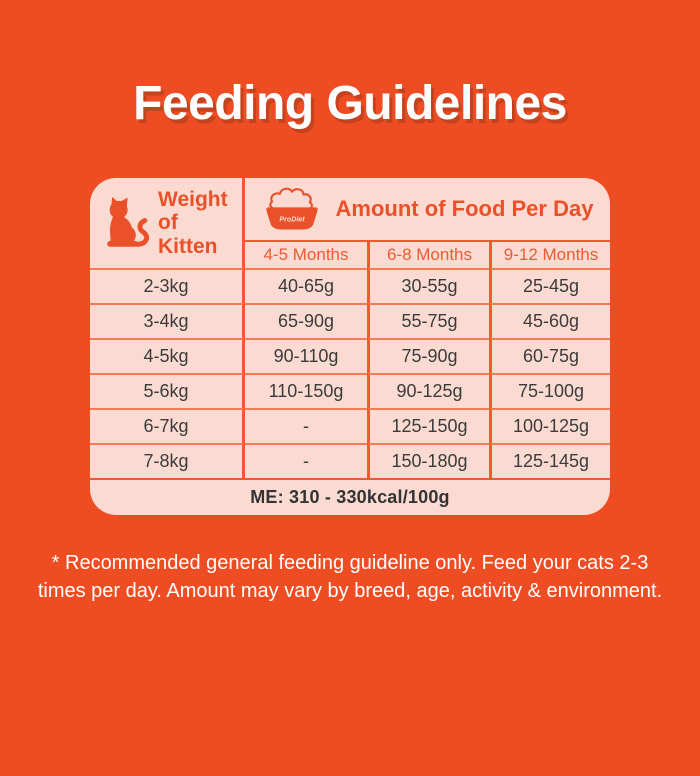 Image resolution: width=700 pixels, height=776 pixels. Describe the element at coordinates (464, 208) in the screenshot. I see `amount-header-label: Amount of Food Per Day` at that location.